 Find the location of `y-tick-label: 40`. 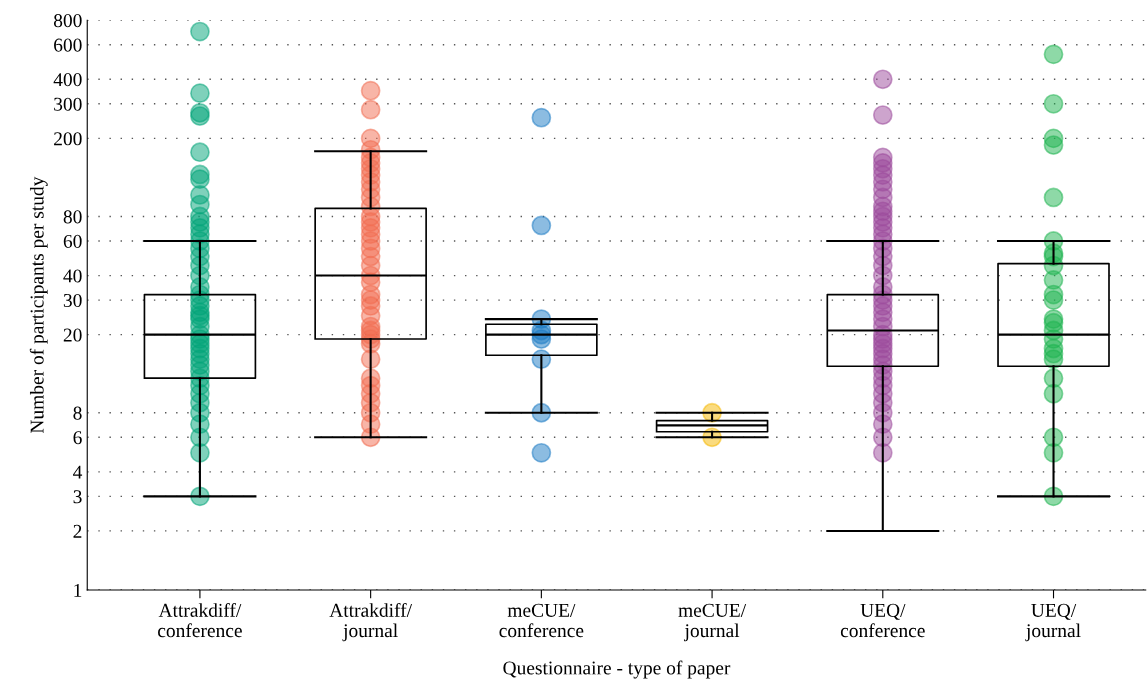

y-tick-label: 40 is located at coordinates (72, 276).